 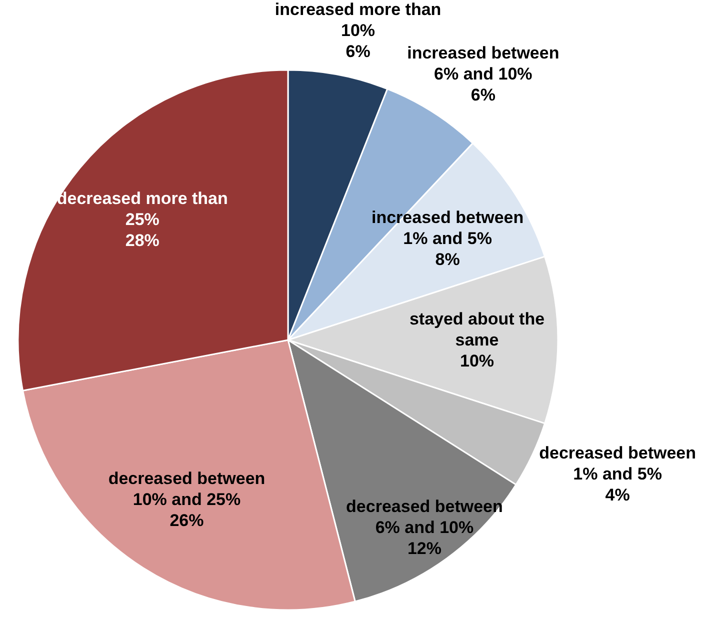 I want to click on data-label: 4%, so click(x=617, y=494).